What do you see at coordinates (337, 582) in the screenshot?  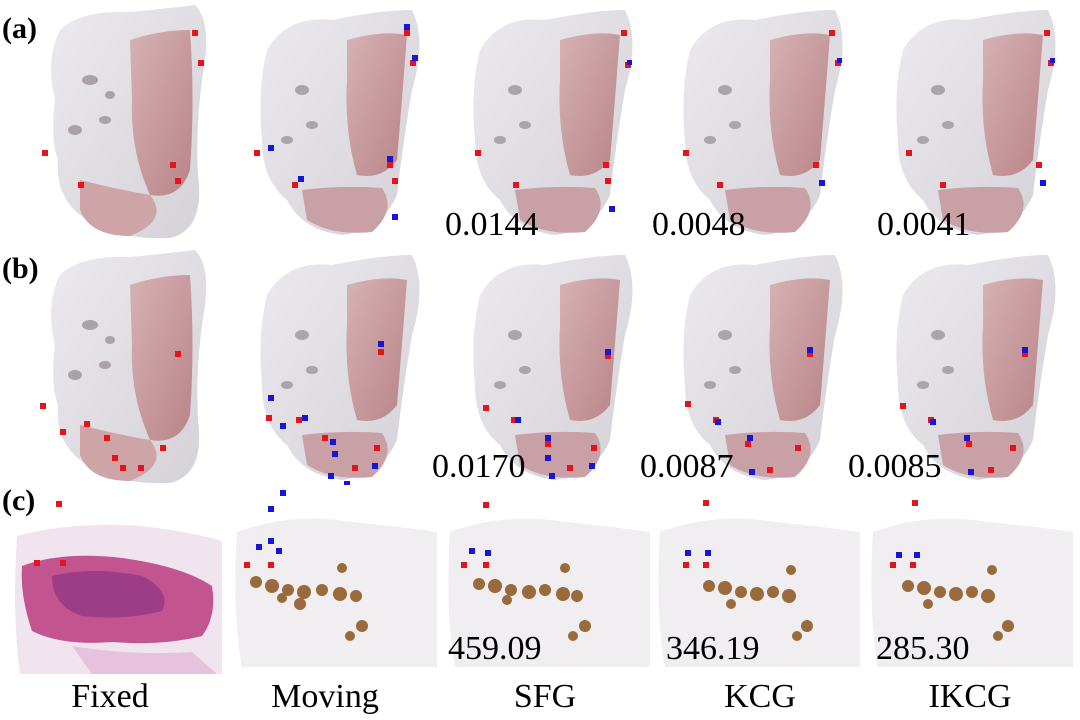 I see `row-c-moving-image` at bounding box center [337, 582].